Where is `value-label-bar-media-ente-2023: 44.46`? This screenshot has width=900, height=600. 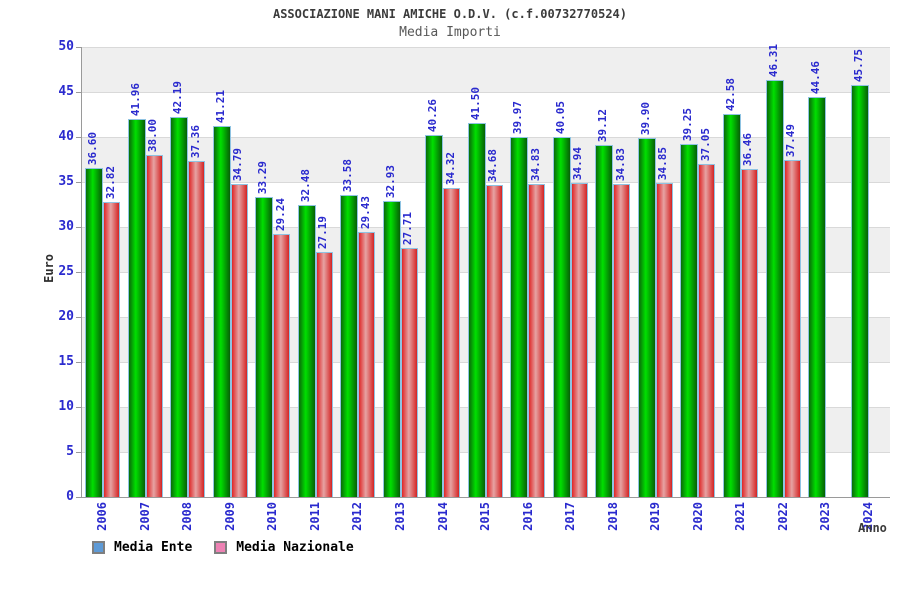 value-label-bar-media-ente-2023: 44.46 is located at coordinates (816, 77).